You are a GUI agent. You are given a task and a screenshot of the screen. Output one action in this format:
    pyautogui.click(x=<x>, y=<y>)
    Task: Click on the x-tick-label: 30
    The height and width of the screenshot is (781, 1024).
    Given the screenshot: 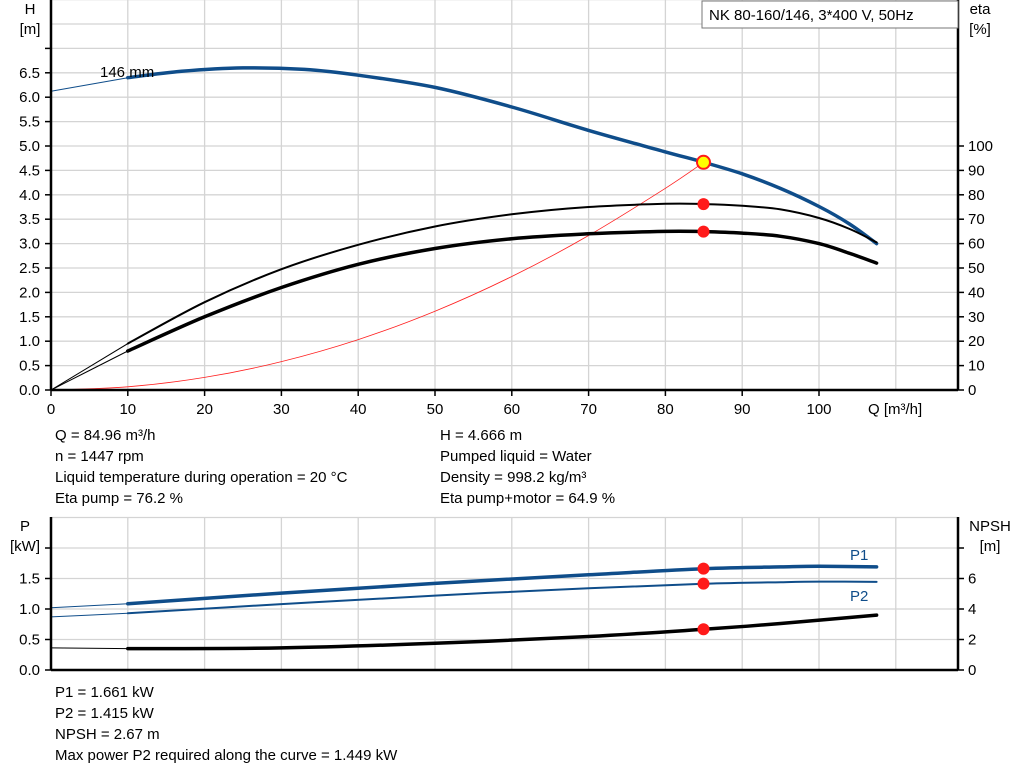 What is the action you would take?
    pyautogui.click(x=281, y=409)
    